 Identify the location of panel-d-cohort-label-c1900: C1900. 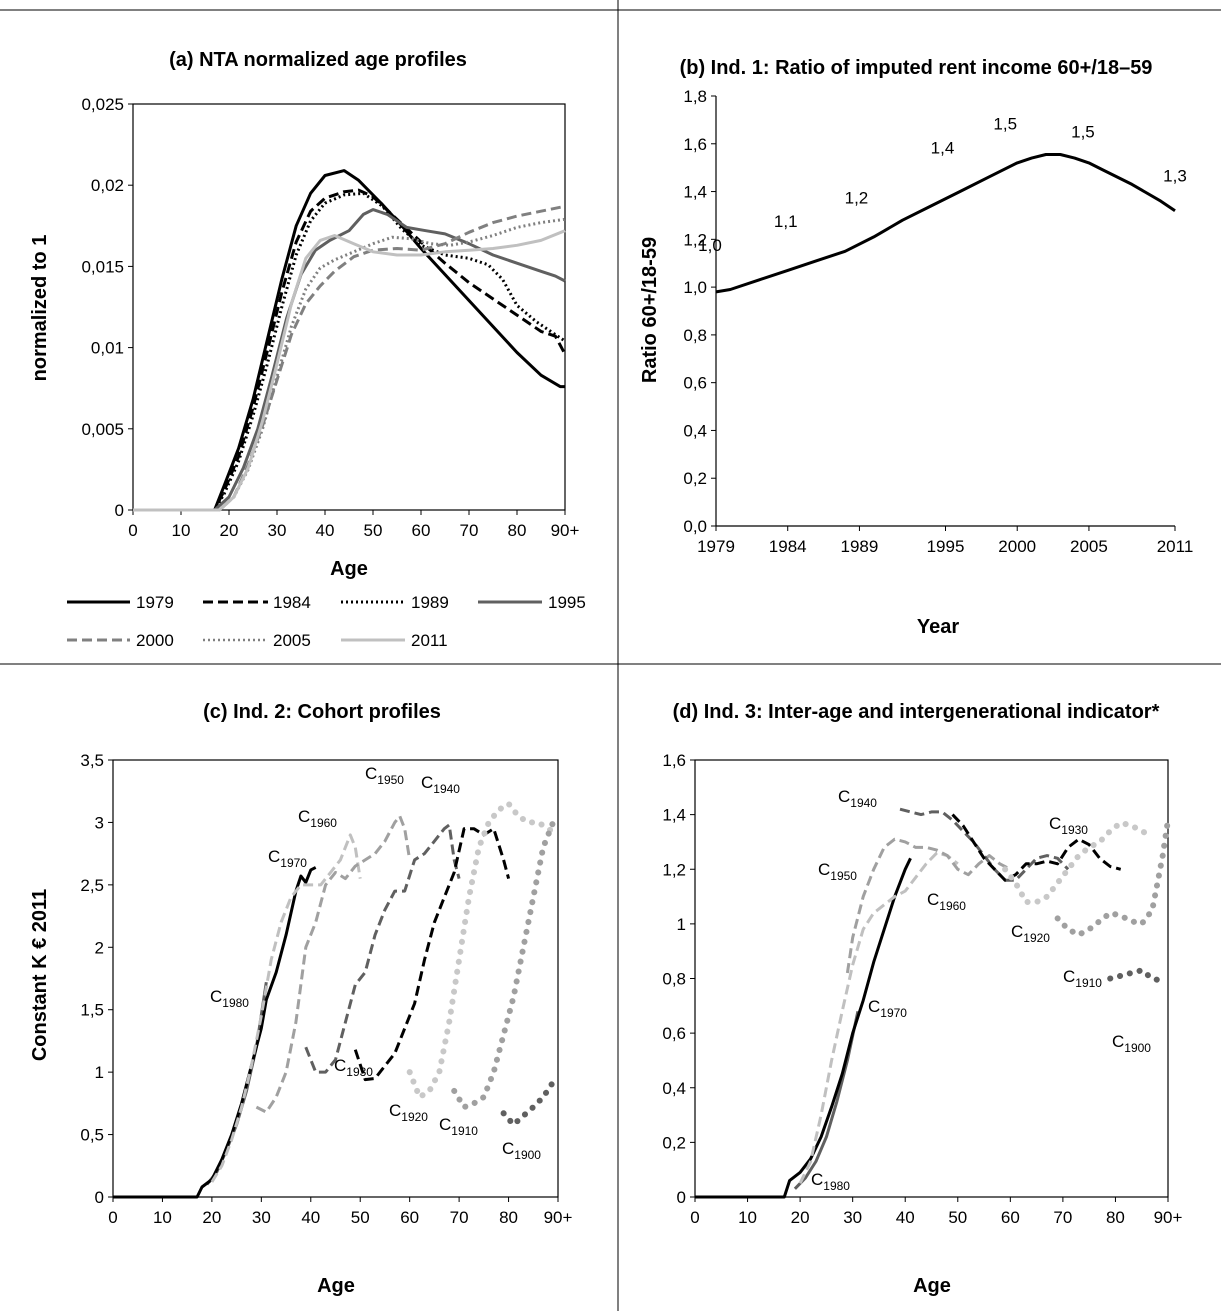
(1131, 1043).